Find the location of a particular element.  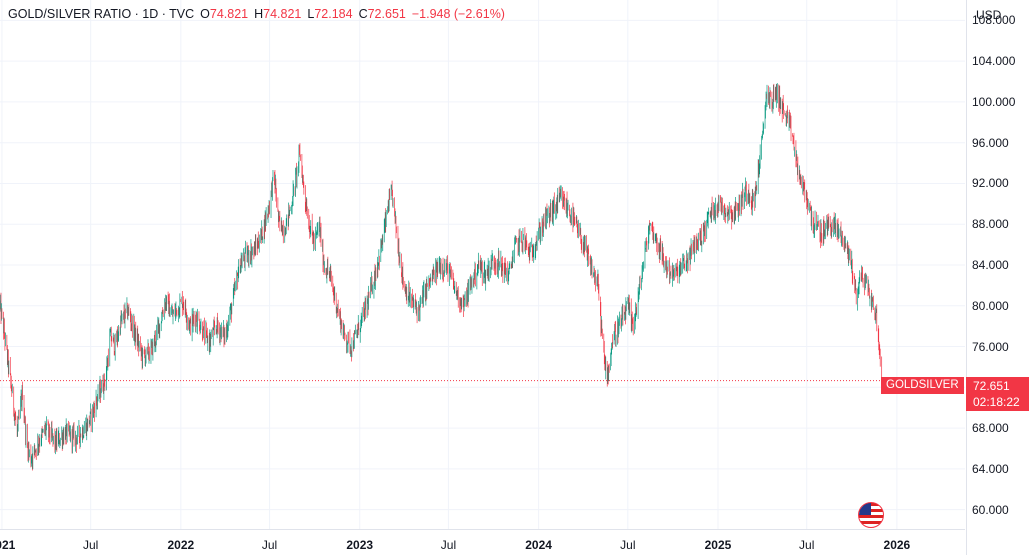

x-tick-label: 2022 is located at coordinates (181, 545).